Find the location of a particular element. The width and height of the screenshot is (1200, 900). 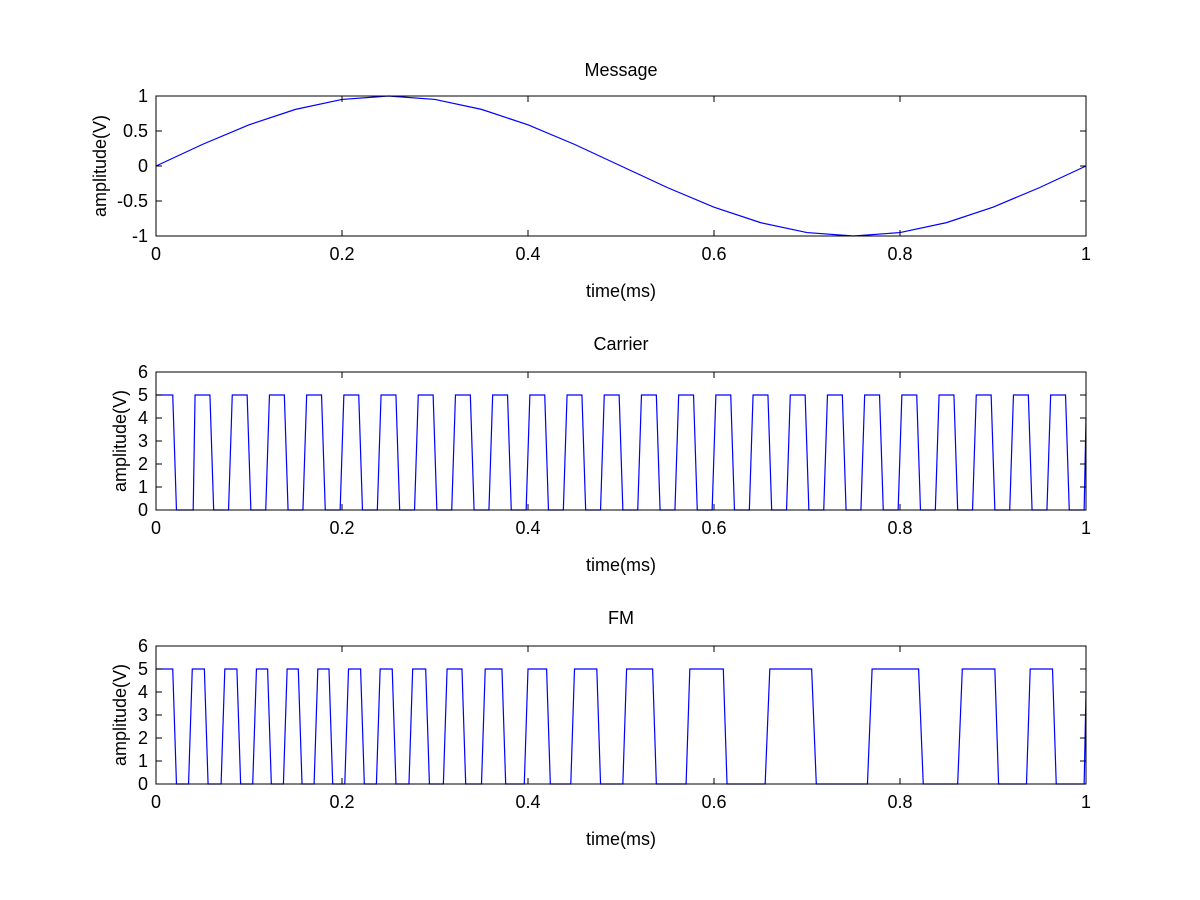

y-tick-label: -0.5 is located at coordinates (132, 201).